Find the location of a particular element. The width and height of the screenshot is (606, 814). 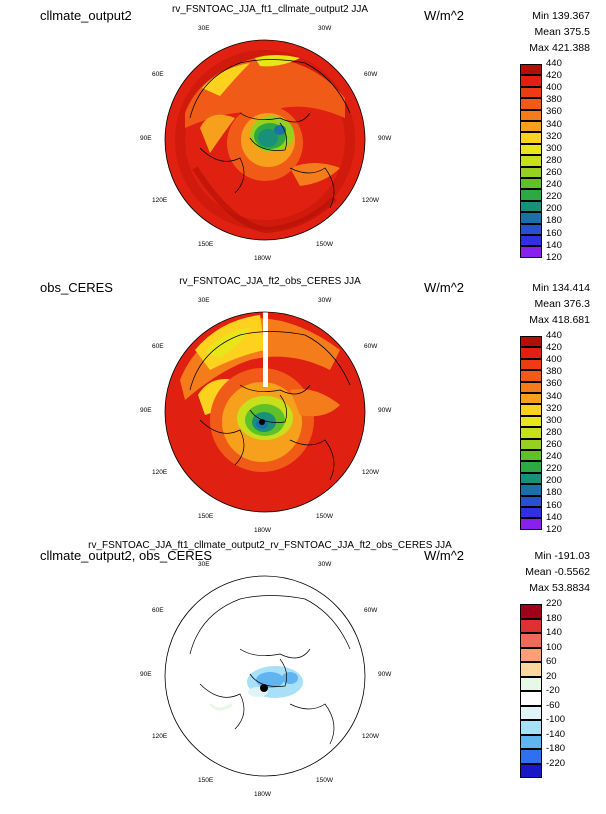

stat-min: Min 134.414 is located at coordinates (561, 288).